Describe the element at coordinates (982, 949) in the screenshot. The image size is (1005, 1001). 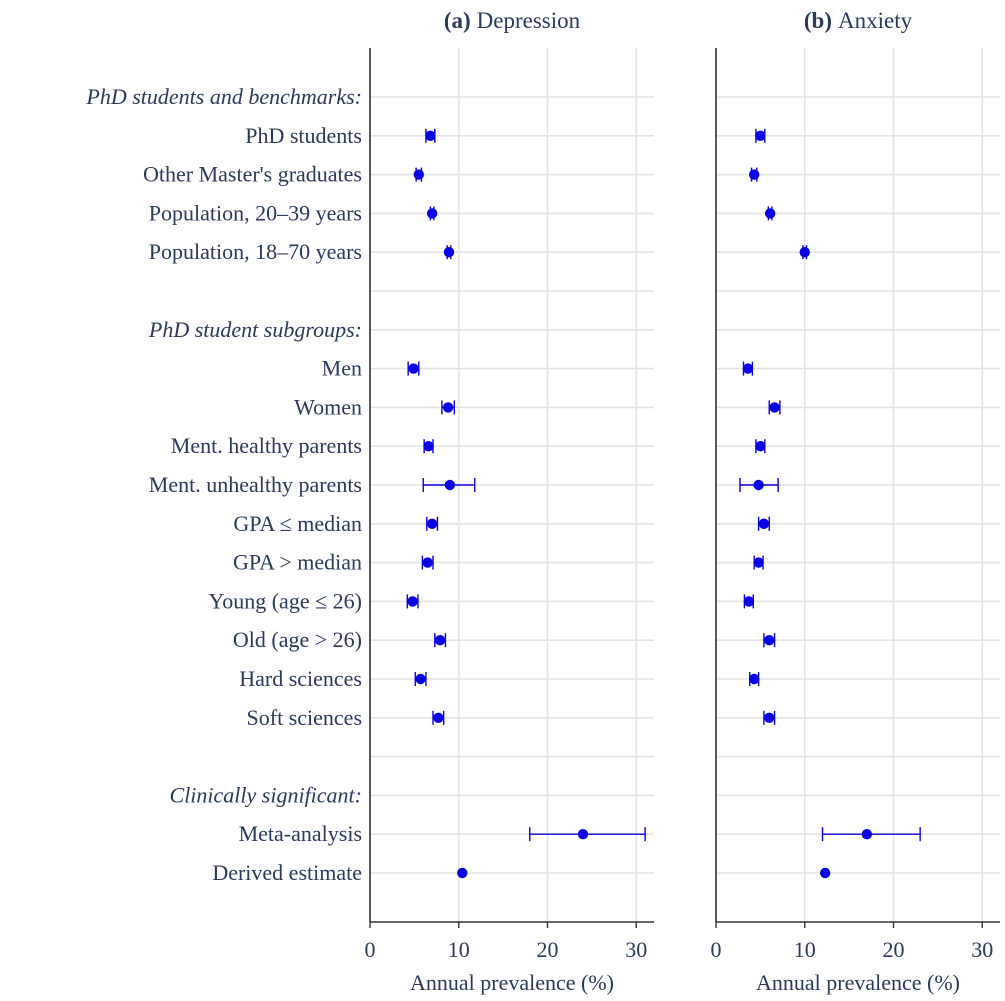
I see `anxiety-x-tick-label: 30` at that location.